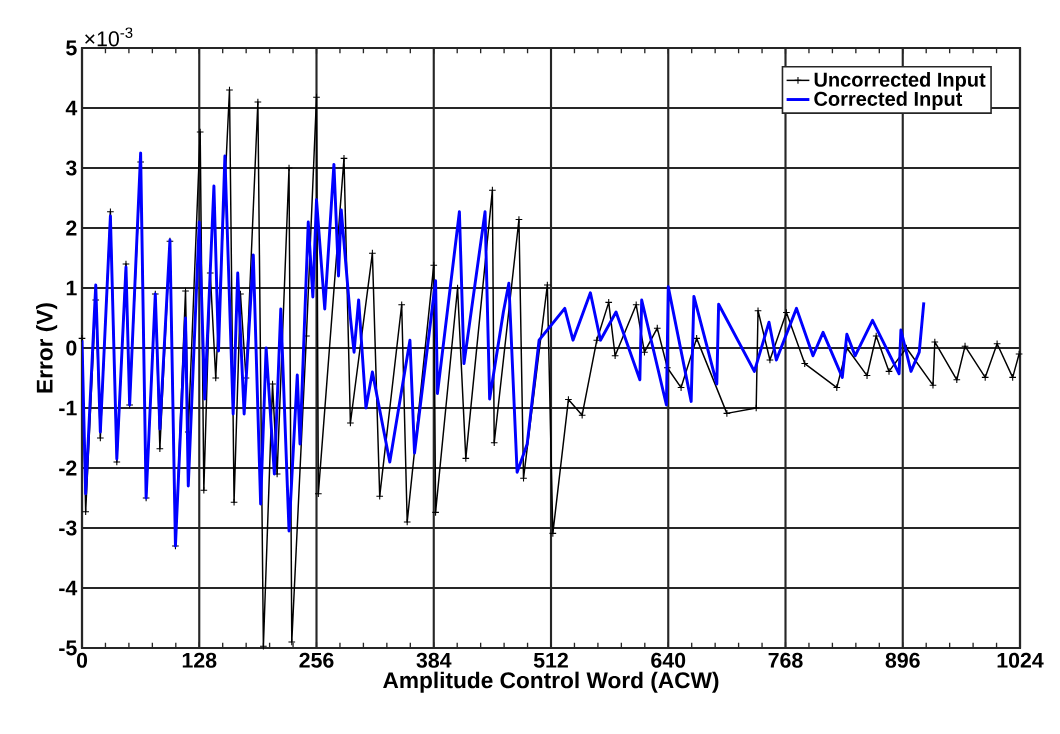 This screenshot has height=734, width=1060. Describe the element at coordinates (199, 660) in the screenshot. I see `x-tick-label: 128` at that location.